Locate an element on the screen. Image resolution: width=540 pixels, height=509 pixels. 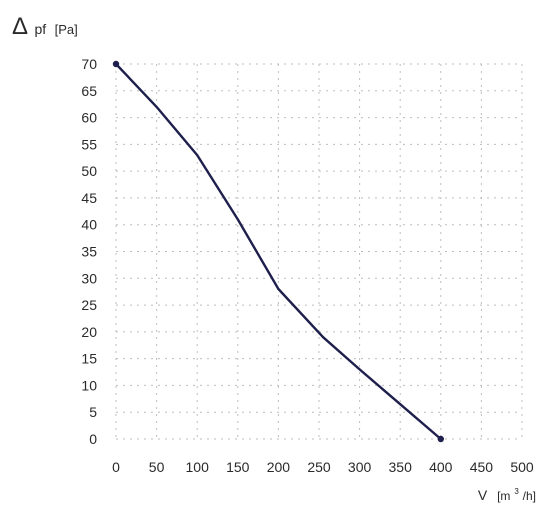
x-tick-label: 500 is located at coordinates (522, 467).